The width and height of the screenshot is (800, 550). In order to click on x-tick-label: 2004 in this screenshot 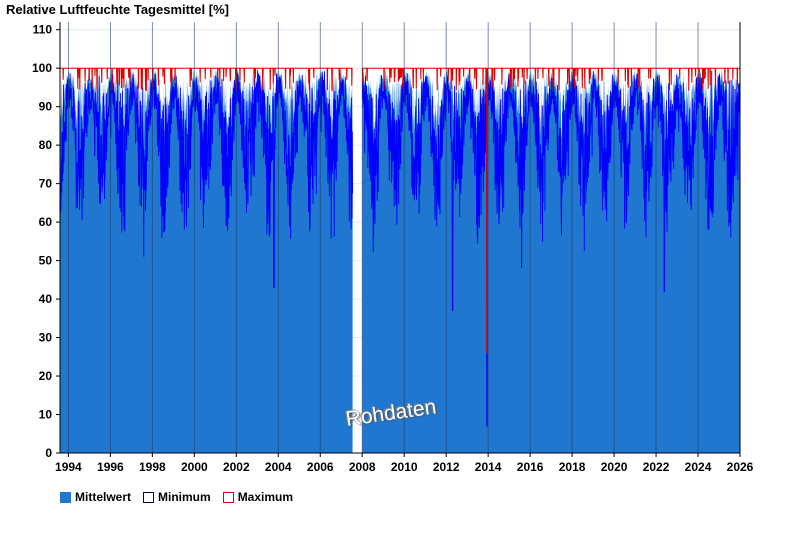, I will do `click(278, 467)`.